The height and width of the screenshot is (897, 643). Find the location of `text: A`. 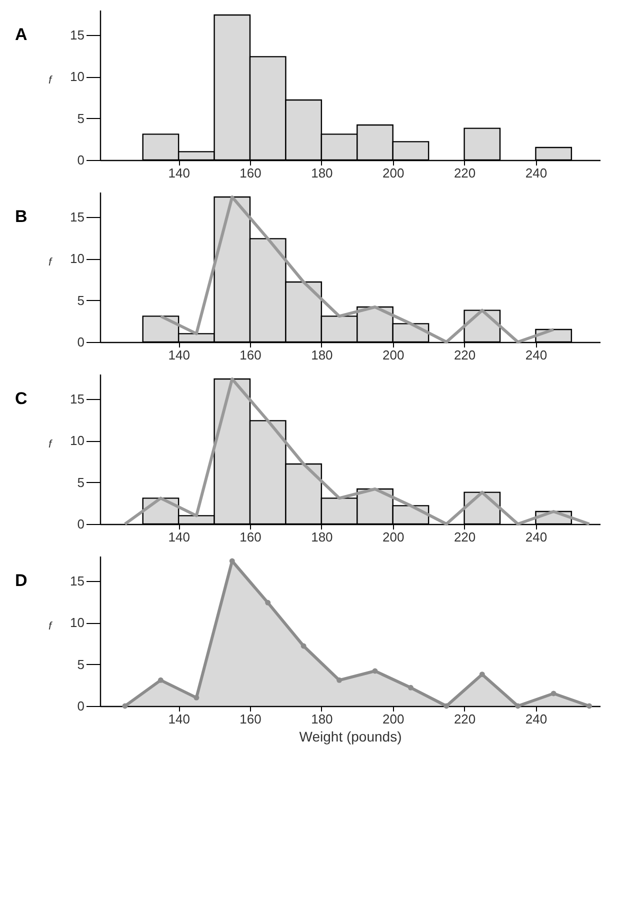

text: A is located at coordinates (21, 34).